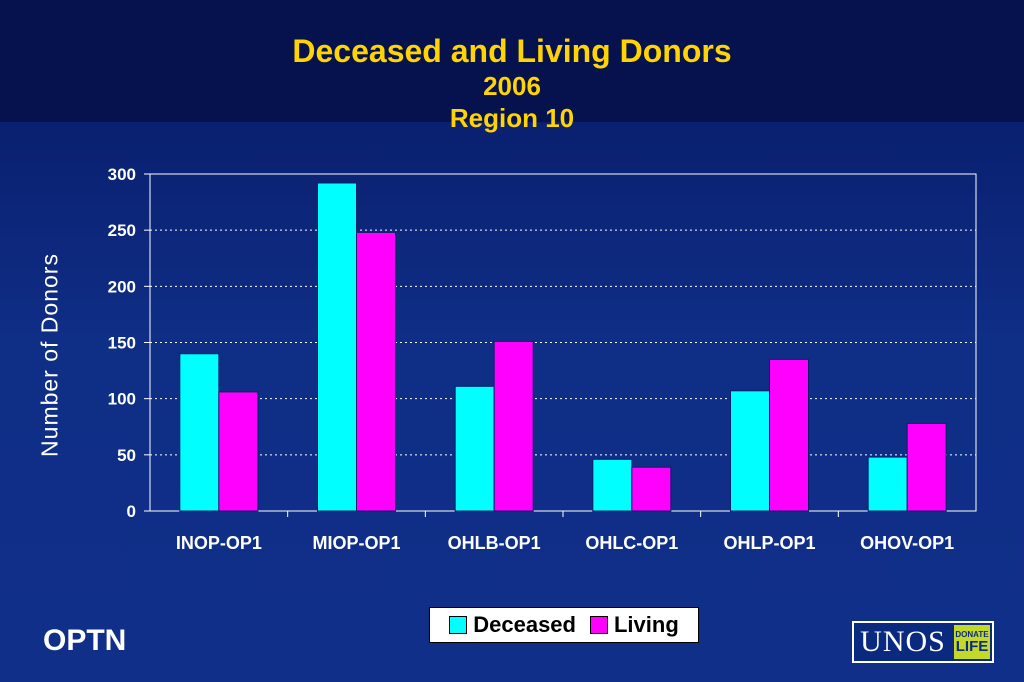  I want to click on legend: Deceased Living, so click(564, 625).